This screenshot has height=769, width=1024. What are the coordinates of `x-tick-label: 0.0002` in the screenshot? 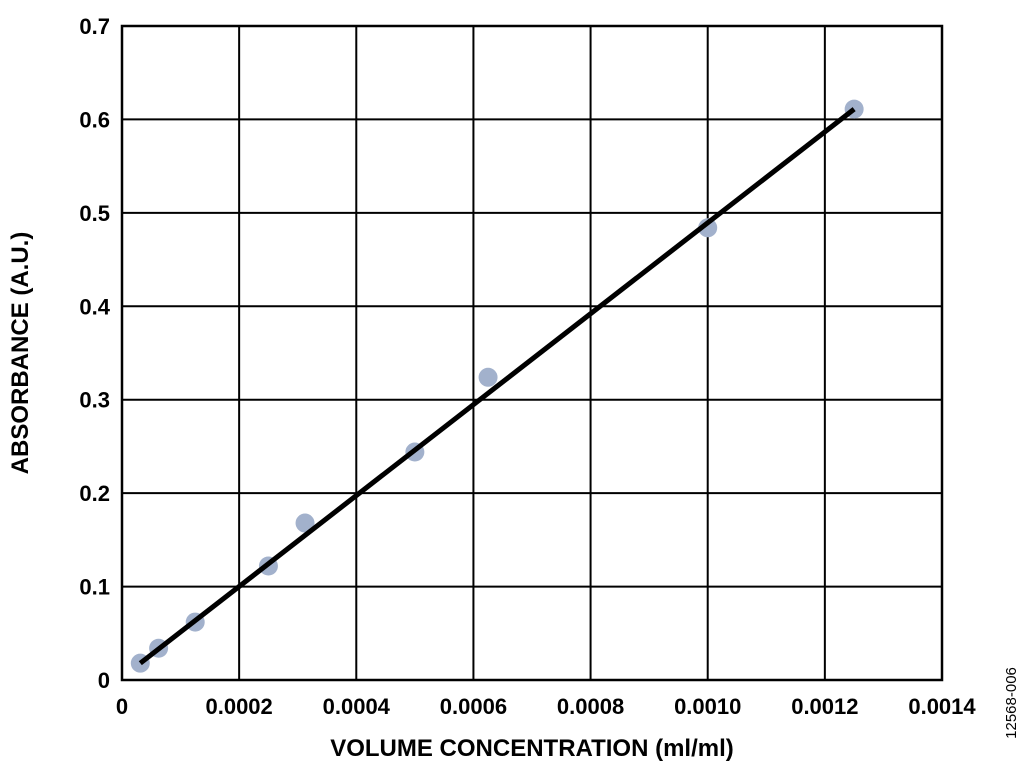 It's located at (238, 706).